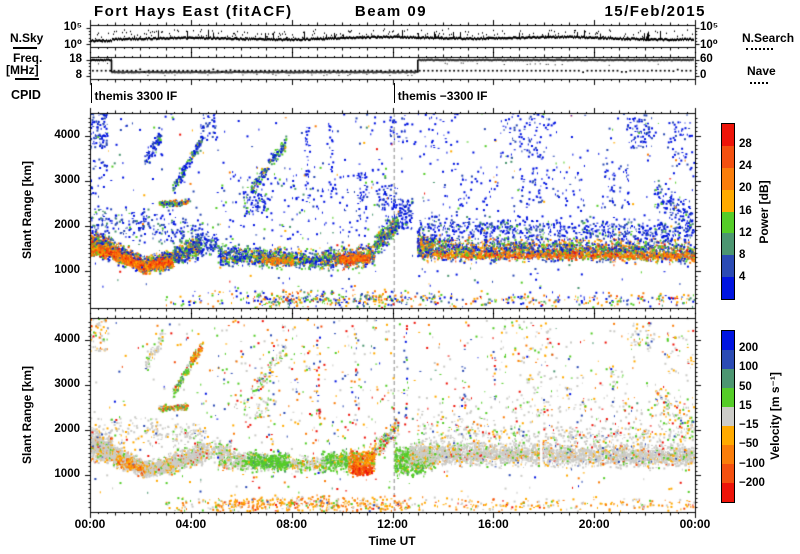  What do you see at coordinates (745, 232) in the screenshot?
I see `power-colorbar-tick-label: 12` at bounding box center [745, 232].